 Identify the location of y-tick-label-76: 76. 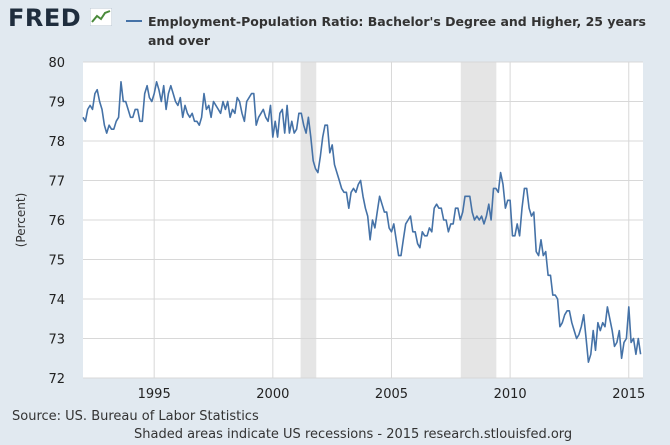
(56, 221).